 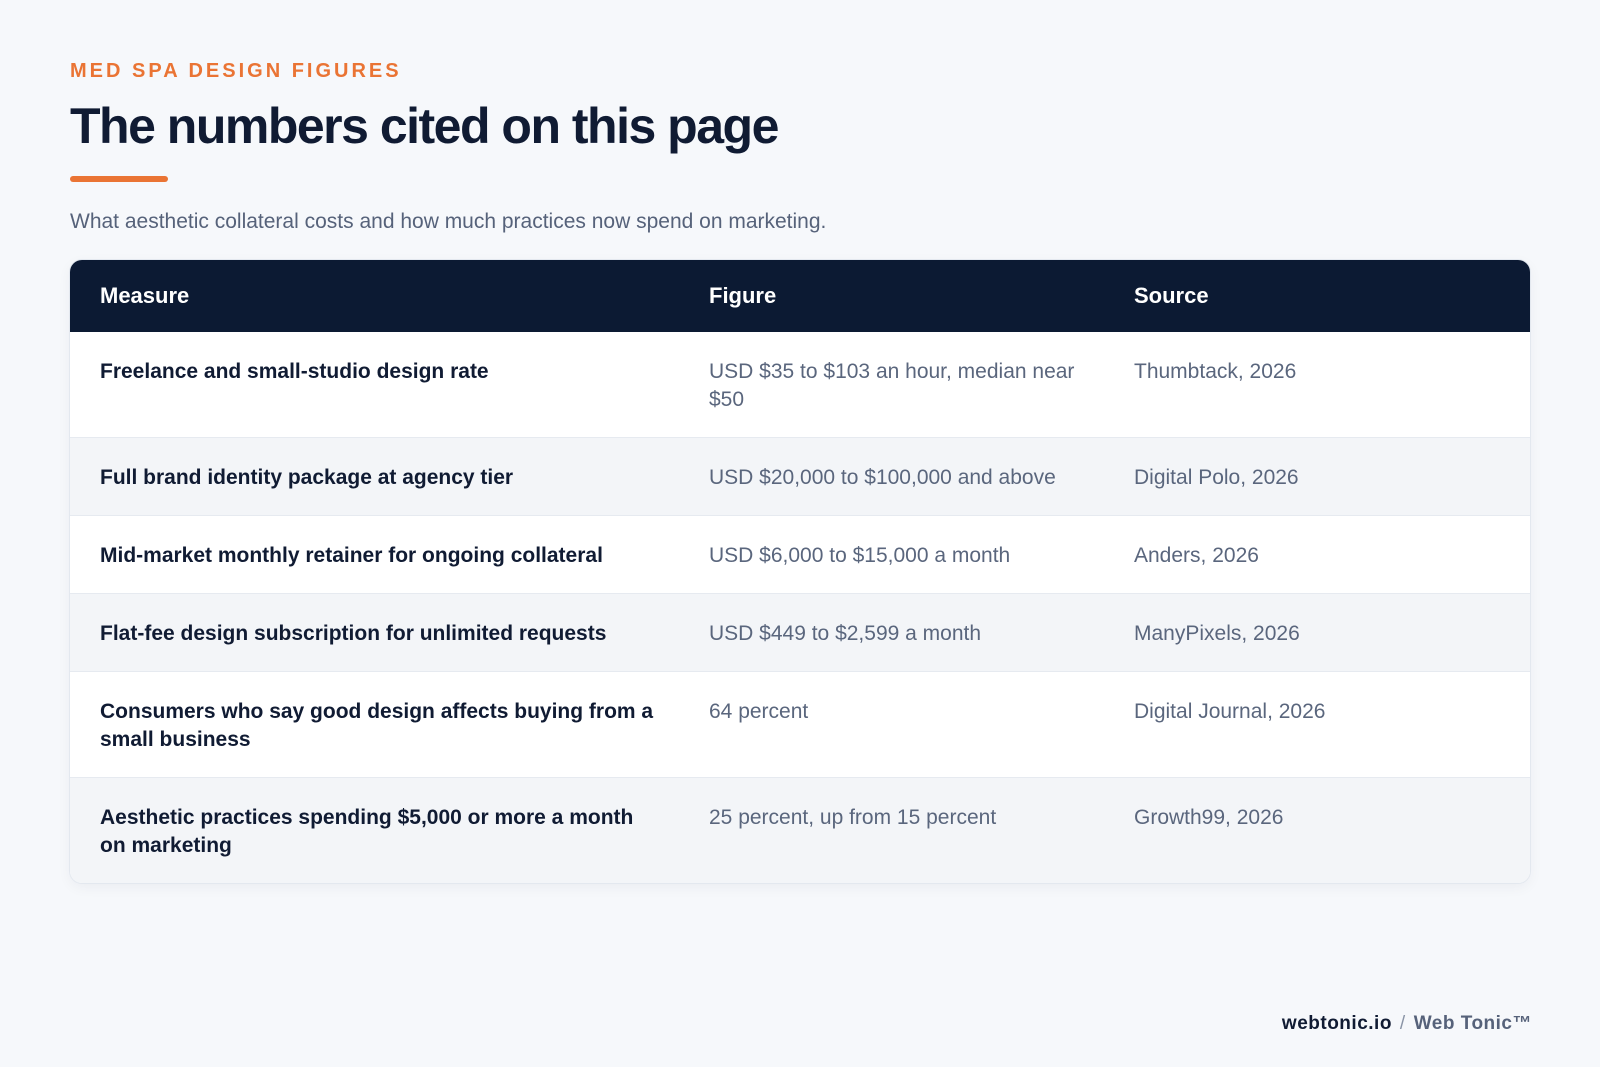 What do you see at coordinates (759, 711) in the screenshot?
I see `cell-figure: 64 percent` at bounding box center [759, 711].